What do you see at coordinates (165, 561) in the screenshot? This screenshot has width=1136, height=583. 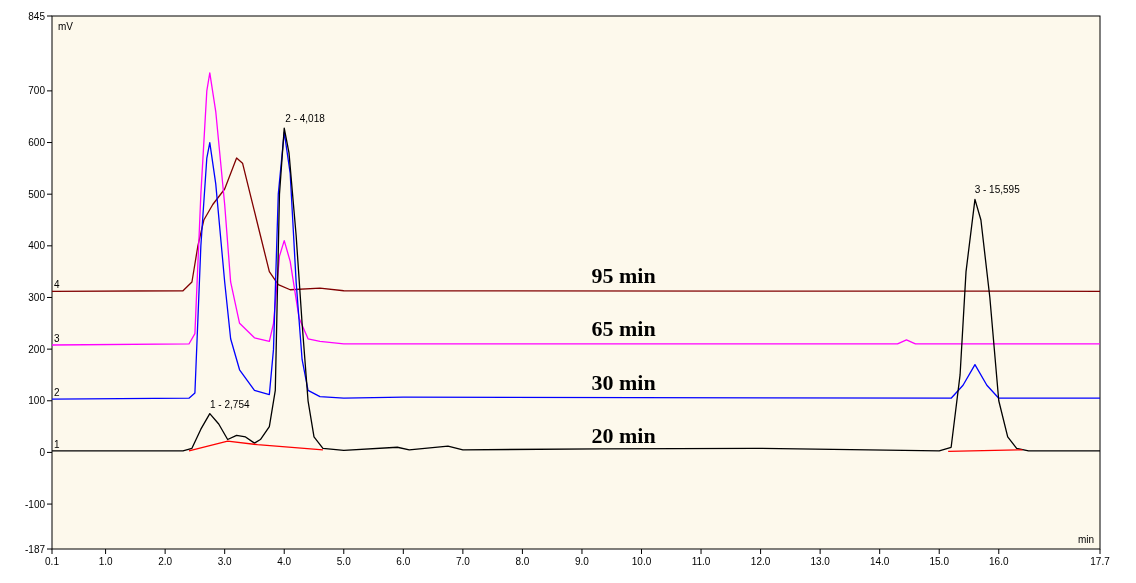 I see `x-tick-label: 2.0` at bounding box center [165, 561].